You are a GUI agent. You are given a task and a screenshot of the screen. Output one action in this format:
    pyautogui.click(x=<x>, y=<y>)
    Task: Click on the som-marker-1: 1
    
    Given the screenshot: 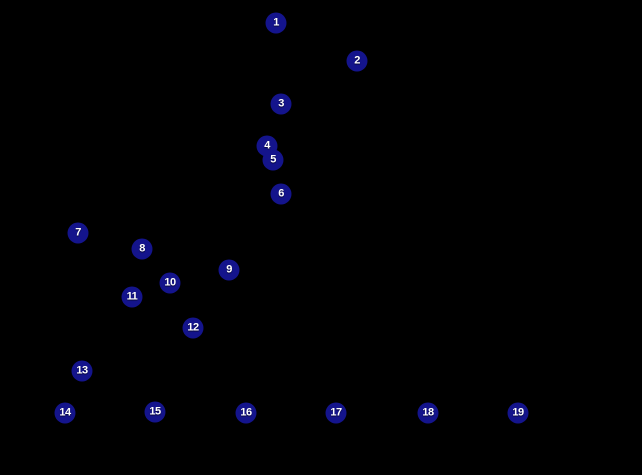 What is the action you would take?
    pyautogui.click(x=276, y=23)
    